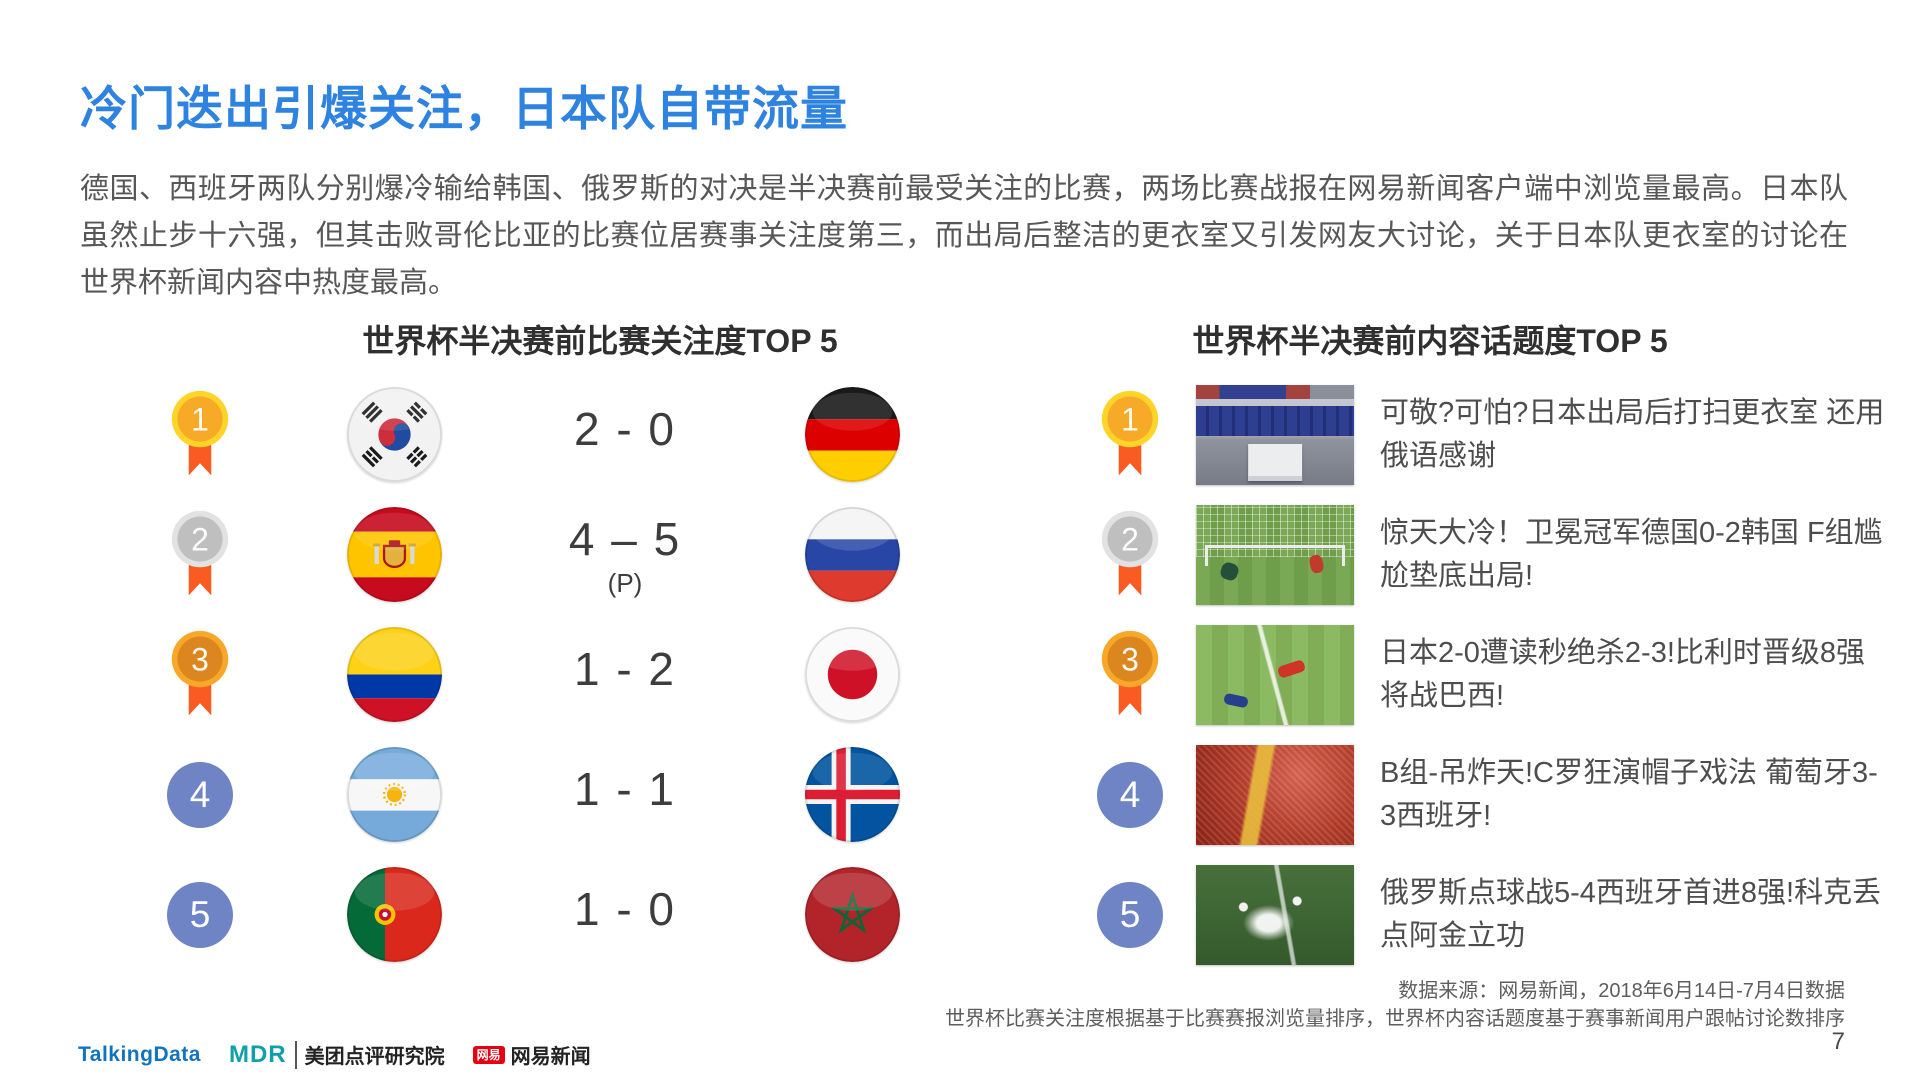 The width and height of the screenshot is (1921, 1080). I want to click on japan-flag-icon, so click(852, 674).